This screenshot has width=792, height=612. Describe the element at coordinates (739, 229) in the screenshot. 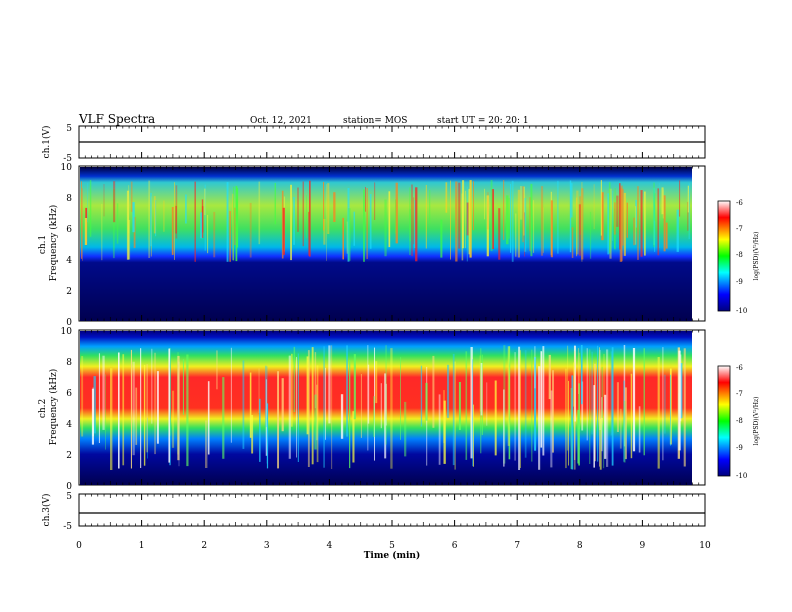

I see `cb1-tick-7: -7` at that location.